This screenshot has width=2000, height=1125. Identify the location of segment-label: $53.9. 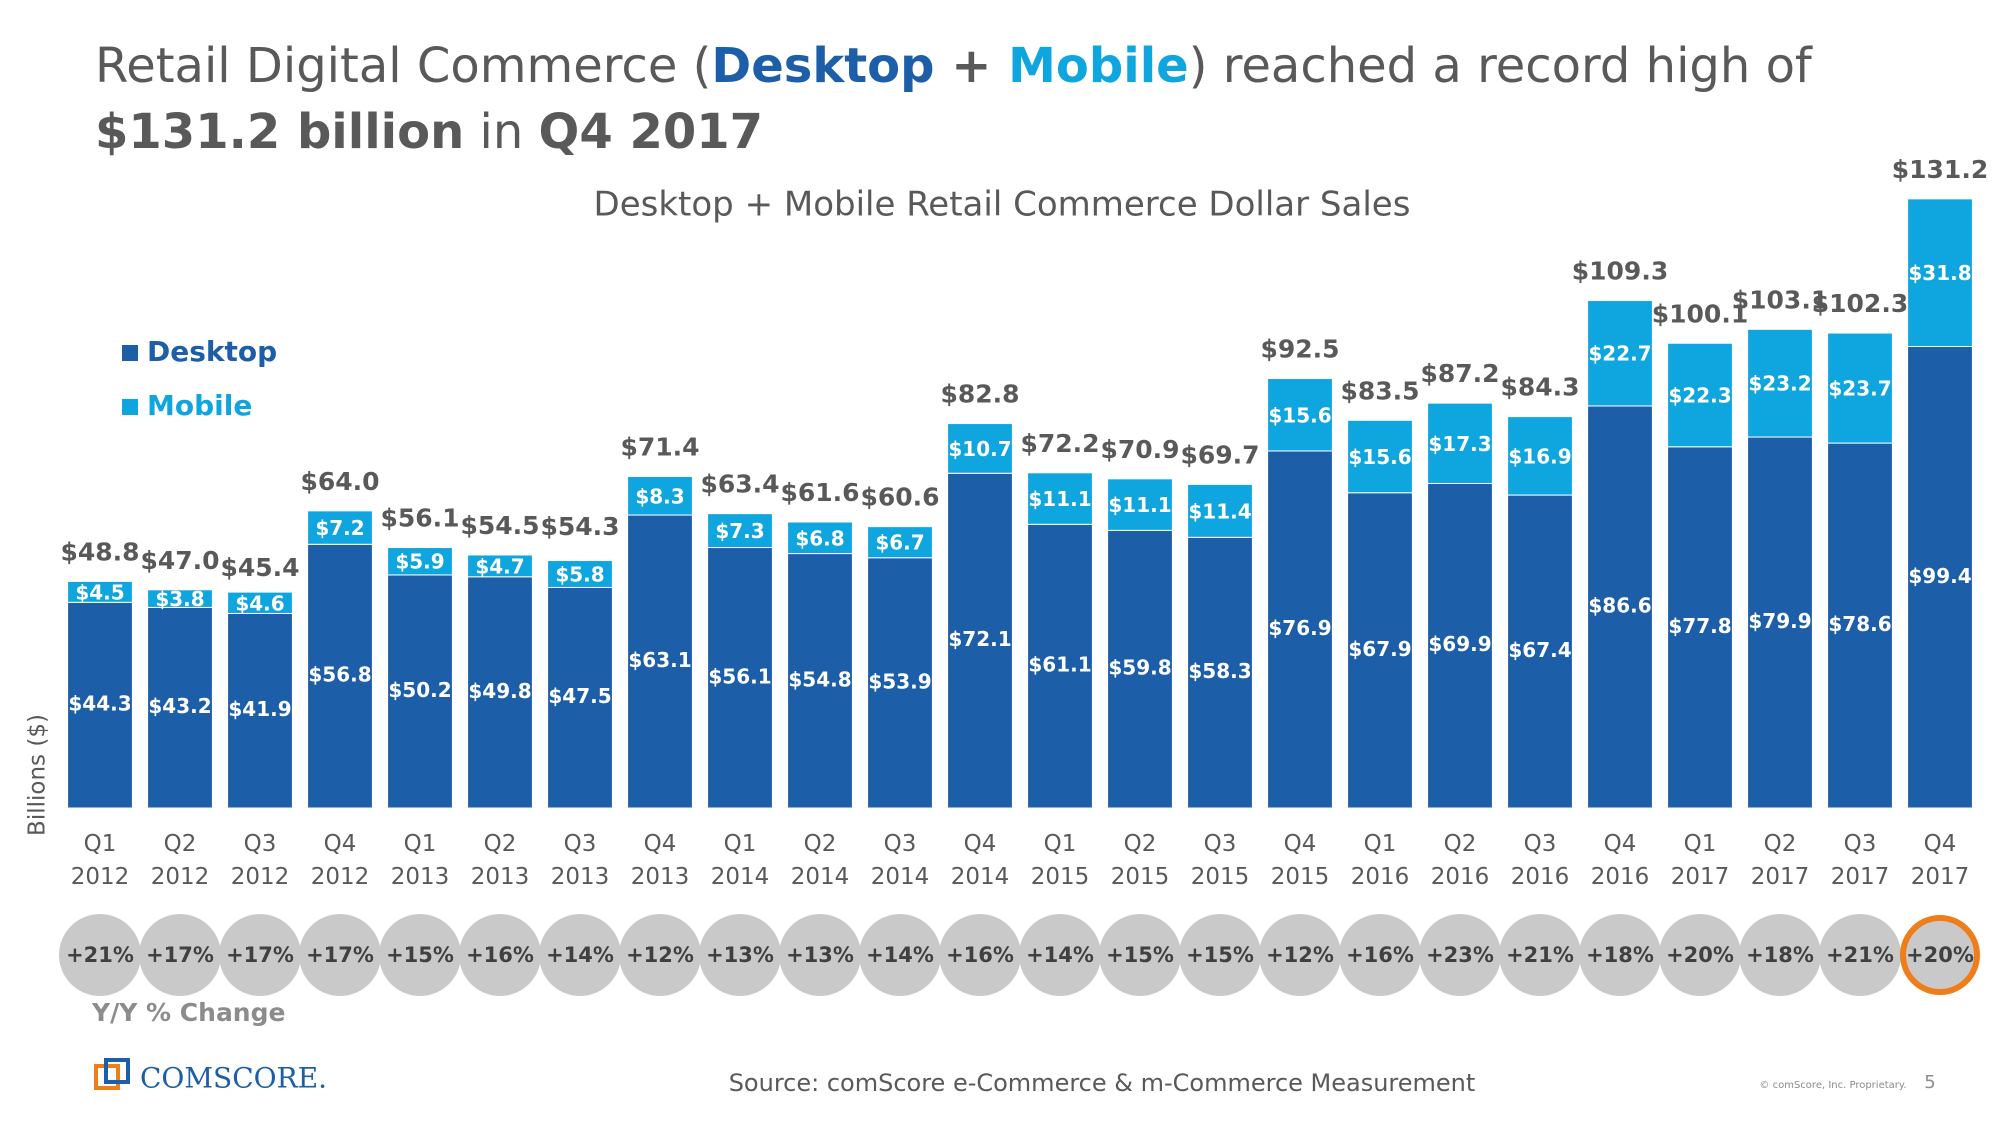
(899, 681).